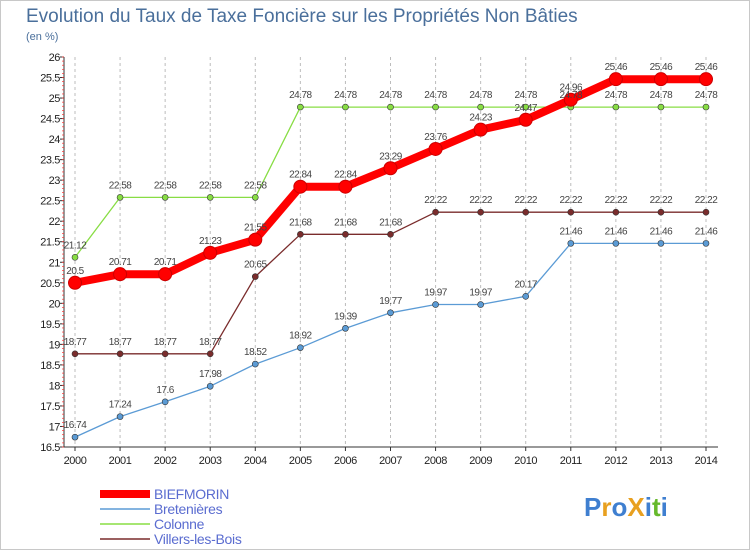 Image resolution: width=750 pixels, height=550 pixels. Describe the element at coordinates (50, 284) in the screenshot. I see `y-tick-label: 20.5` at that location.